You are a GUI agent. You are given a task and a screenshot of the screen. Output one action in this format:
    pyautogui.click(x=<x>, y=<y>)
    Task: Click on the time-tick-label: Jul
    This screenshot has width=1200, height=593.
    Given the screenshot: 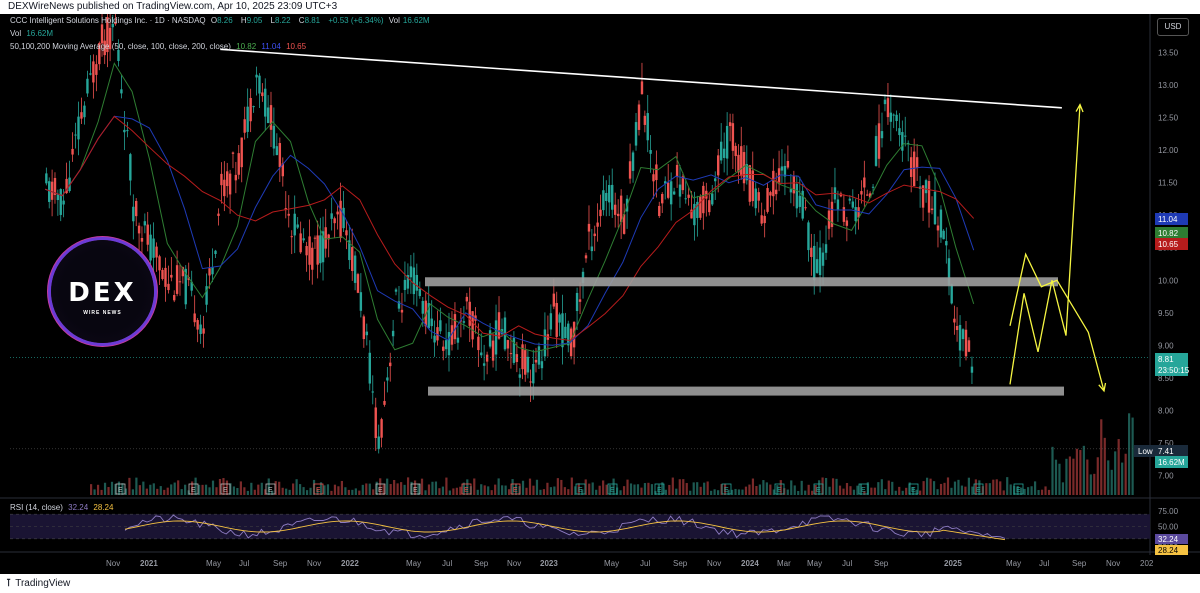 What is the action you would take?
    pyautogui.click(x=847, y=563)
    